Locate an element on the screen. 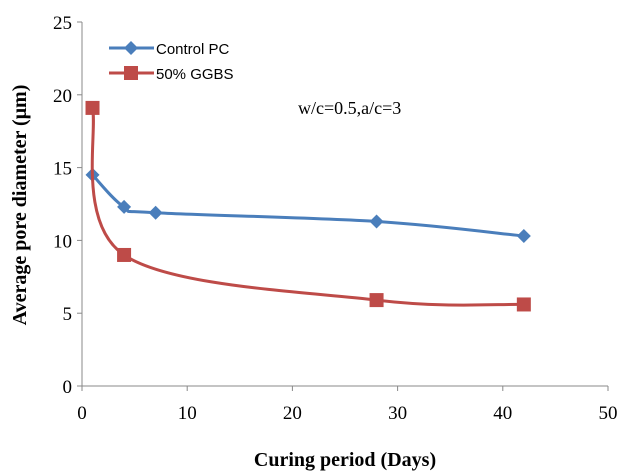  y-tick-label: 25 is located at coordinates (62, 23).